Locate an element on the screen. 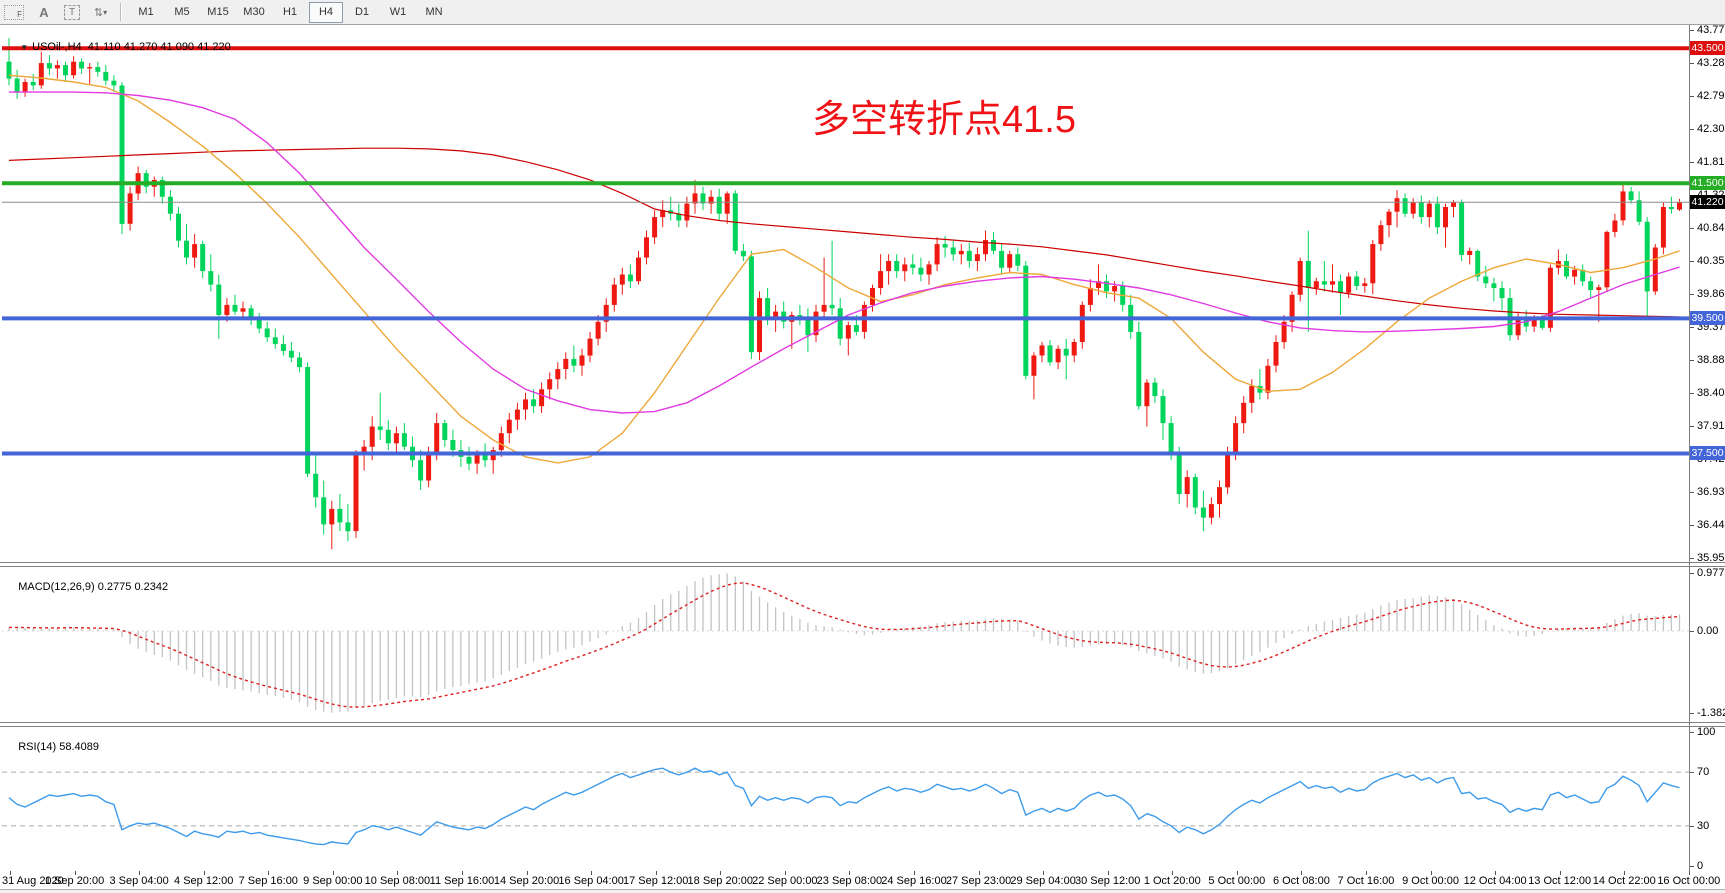  timeframe-button-w1: W1 is located at coordinates (398, 12).